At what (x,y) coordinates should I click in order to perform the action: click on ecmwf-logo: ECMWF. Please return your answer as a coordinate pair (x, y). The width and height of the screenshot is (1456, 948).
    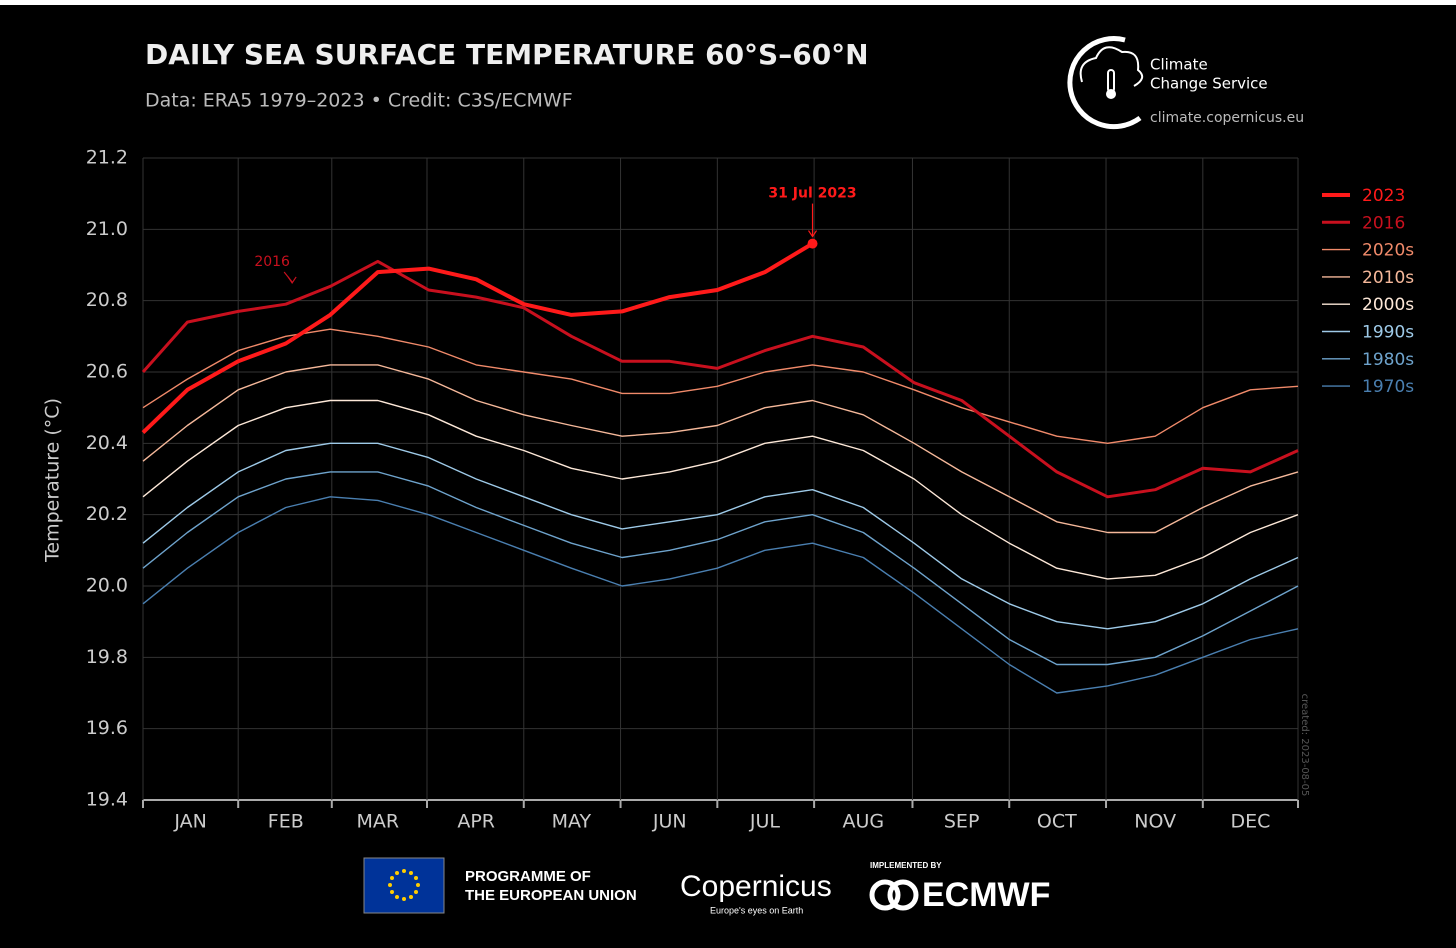
    Looking at the image, I should click on (986, 895).